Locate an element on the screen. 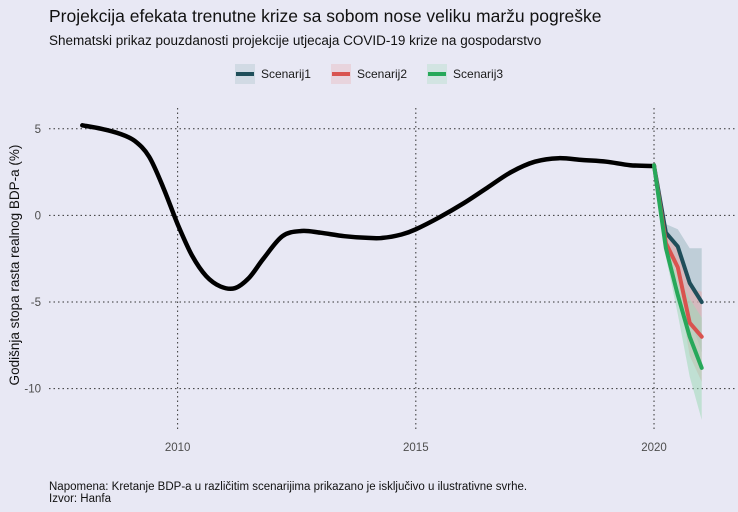  legend-line-scenarij2 is located at coordinates (340, 74).